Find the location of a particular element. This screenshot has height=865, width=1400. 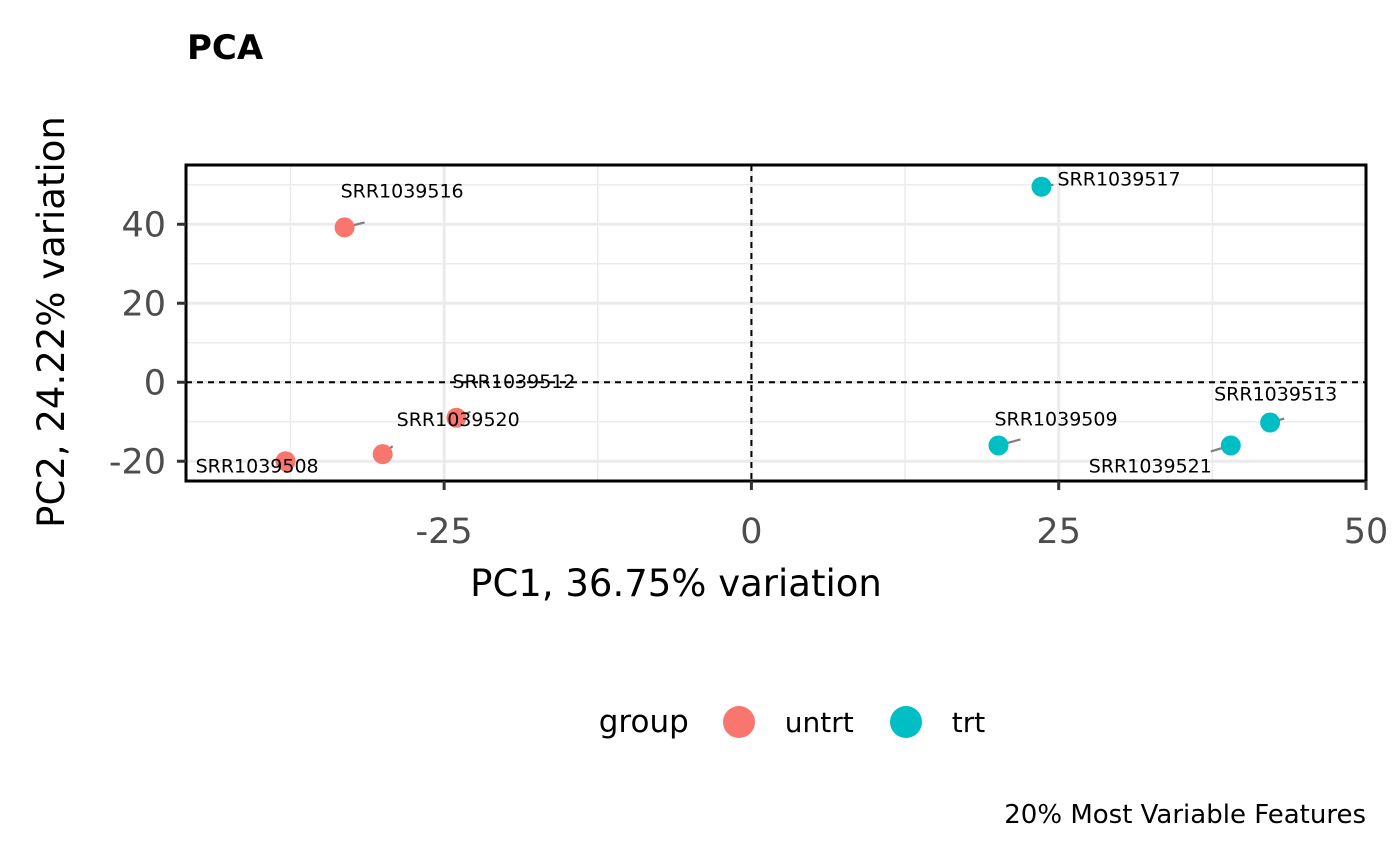

point-label-SRR1039520: SRR1039520 is located at coordinates (458, 420).